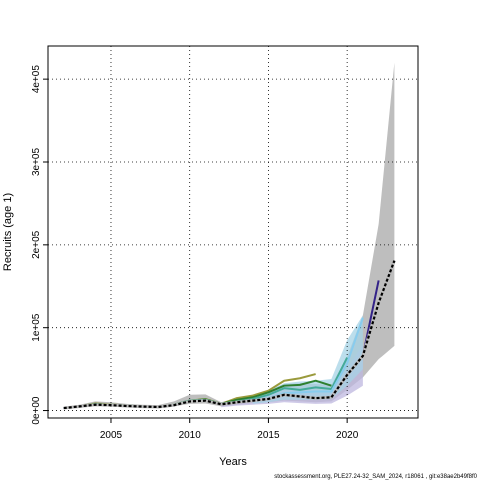 The width and height of the screenshot is (480, 480). Describe the element at coordinates (36, 79) in the screenshot. I see `y-tick-label: 4e+05` at that location.